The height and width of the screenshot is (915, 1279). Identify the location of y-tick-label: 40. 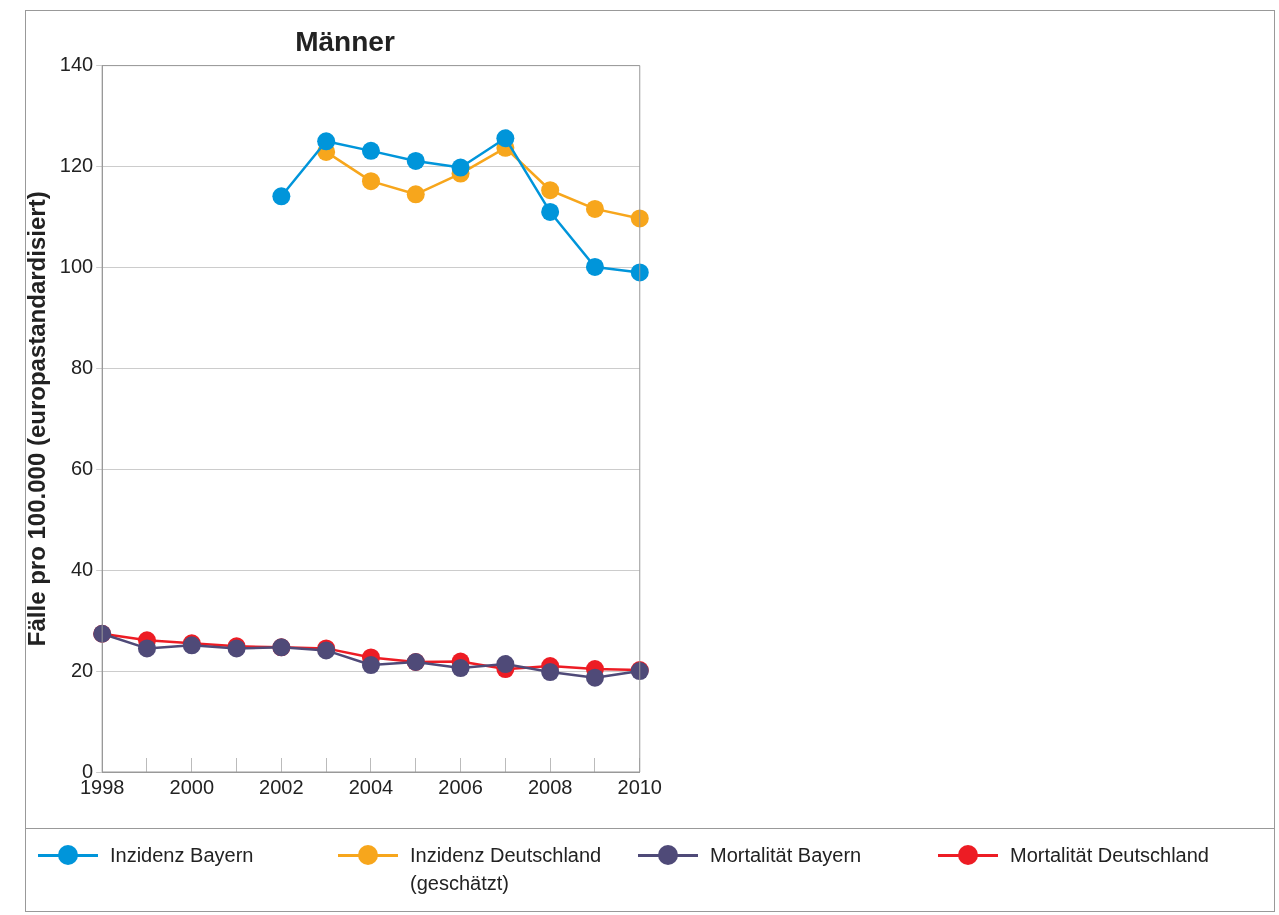
(82, 568).